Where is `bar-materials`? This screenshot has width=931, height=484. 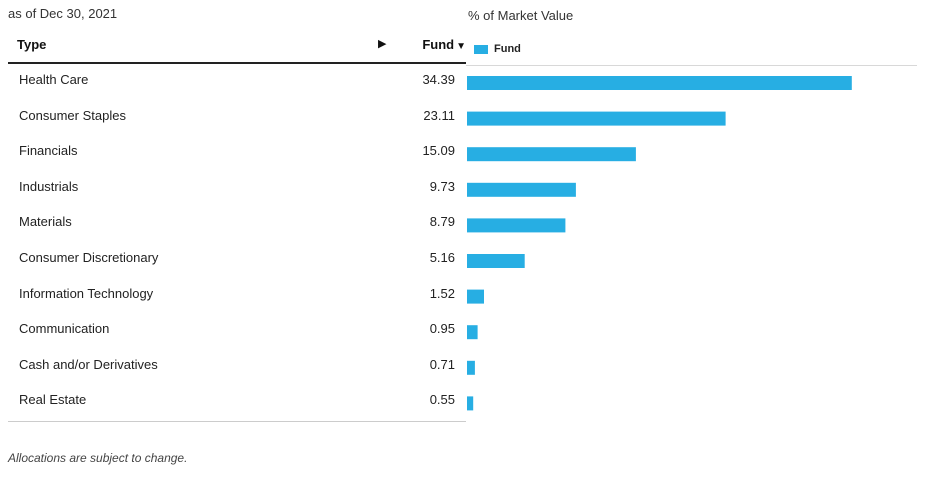 bar-materials is located at coordinates (516, 225).